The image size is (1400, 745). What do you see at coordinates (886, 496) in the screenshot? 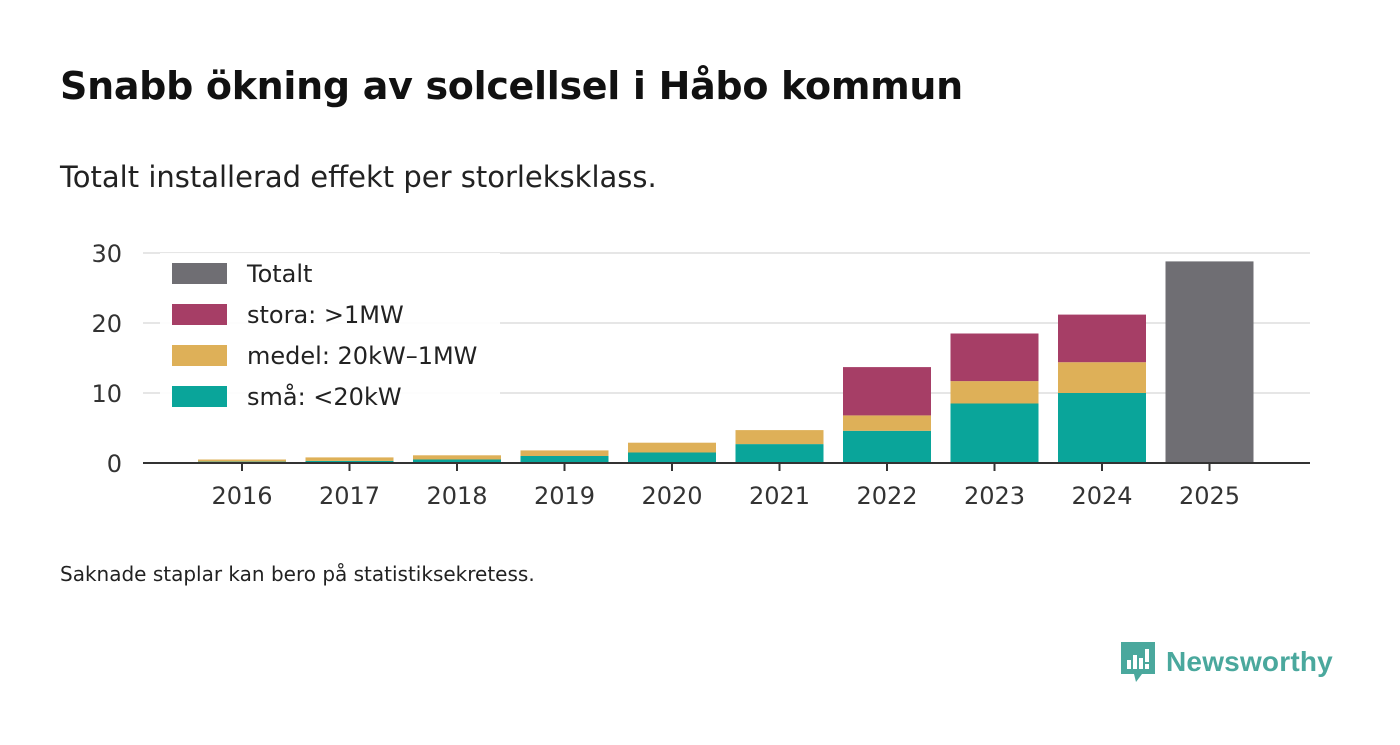
I see `x-tick-label: 2022` at bounding box center [886, 496].